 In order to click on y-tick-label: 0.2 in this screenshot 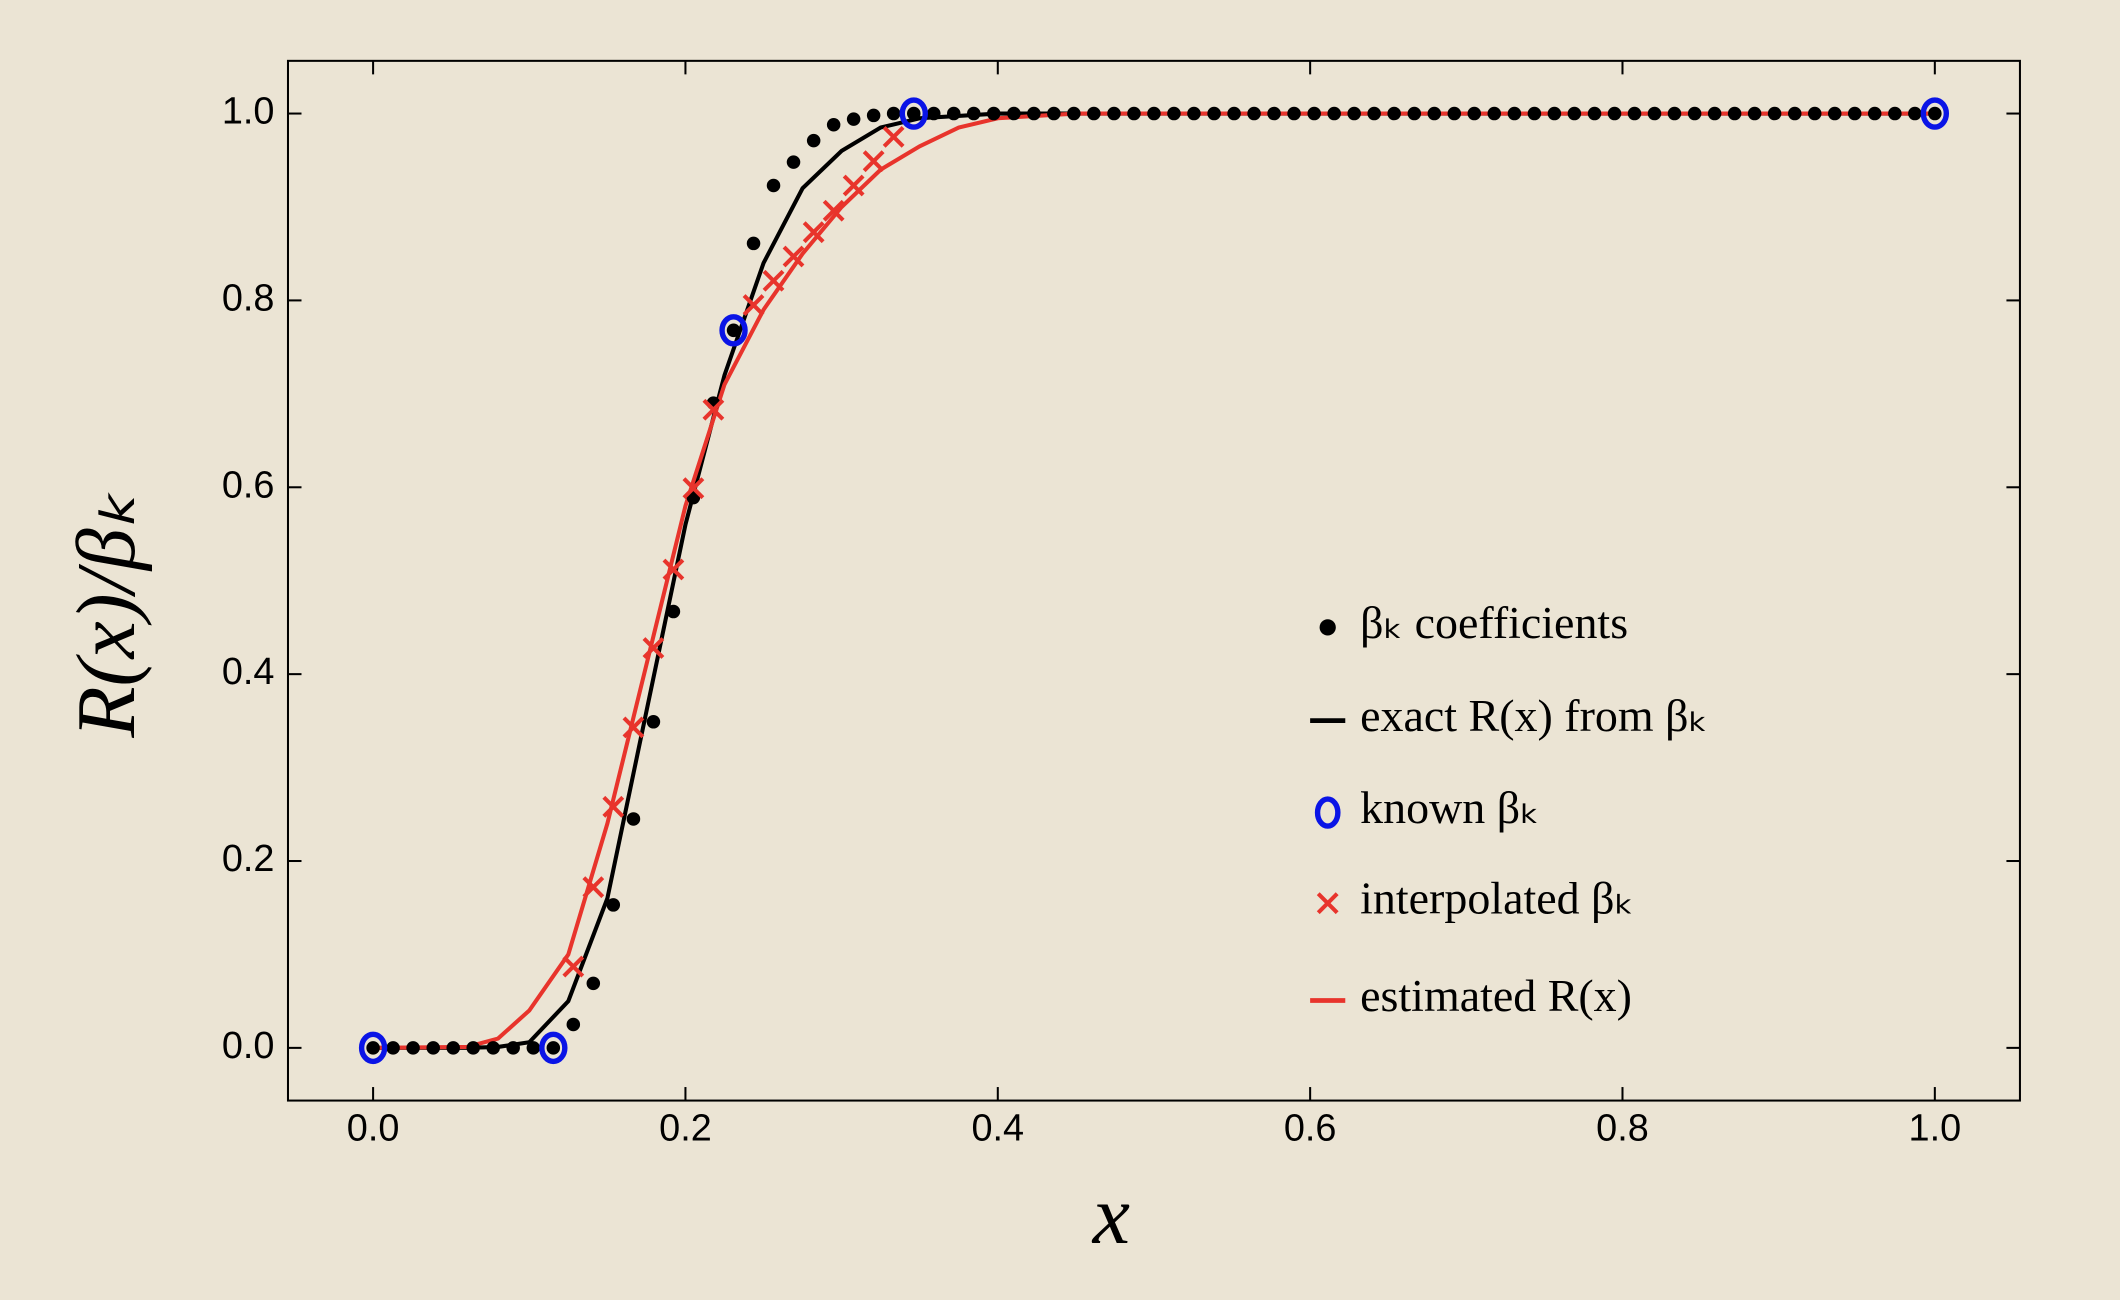, I will do `click(248, 859)`.